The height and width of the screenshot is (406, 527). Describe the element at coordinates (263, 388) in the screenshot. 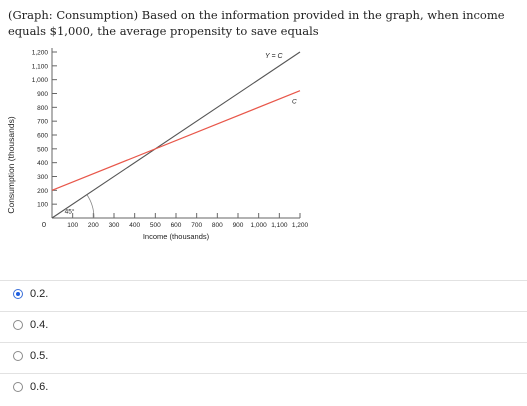

I see `option-4: 0.6.` at that location.